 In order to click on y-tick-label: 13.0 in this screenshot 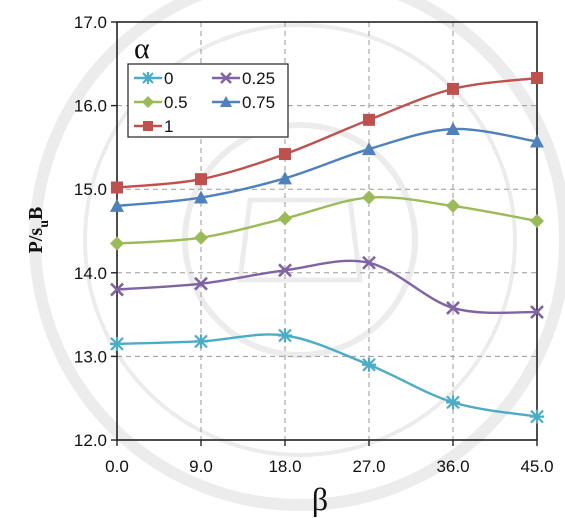, I will do `click(90, 356)`.